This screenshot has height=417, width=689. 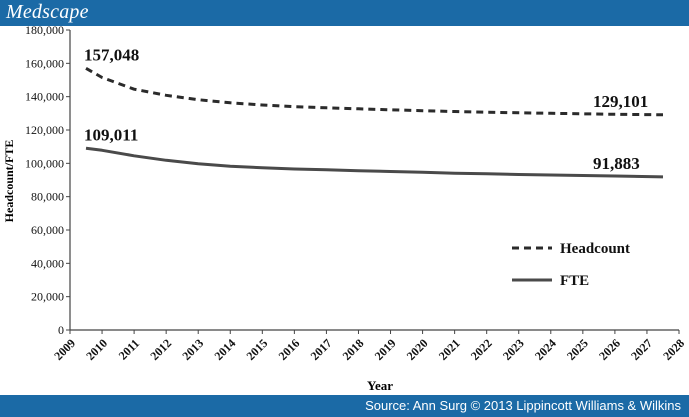 I want to click on x-tick-label: 2025, so click(x=577, y=349).